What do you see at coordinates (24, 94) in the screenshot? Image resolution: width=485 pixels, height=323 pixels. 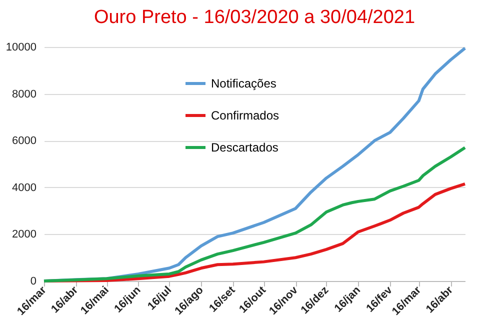 I see `y-tick-label: 8000` at bounding box center [24, 94].